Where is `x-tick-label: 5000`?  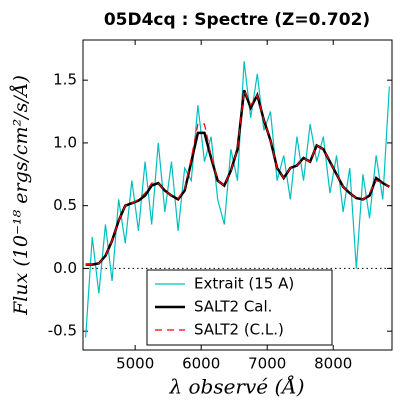 x-tick-label: 5000 is located at coordinates (135, 364).